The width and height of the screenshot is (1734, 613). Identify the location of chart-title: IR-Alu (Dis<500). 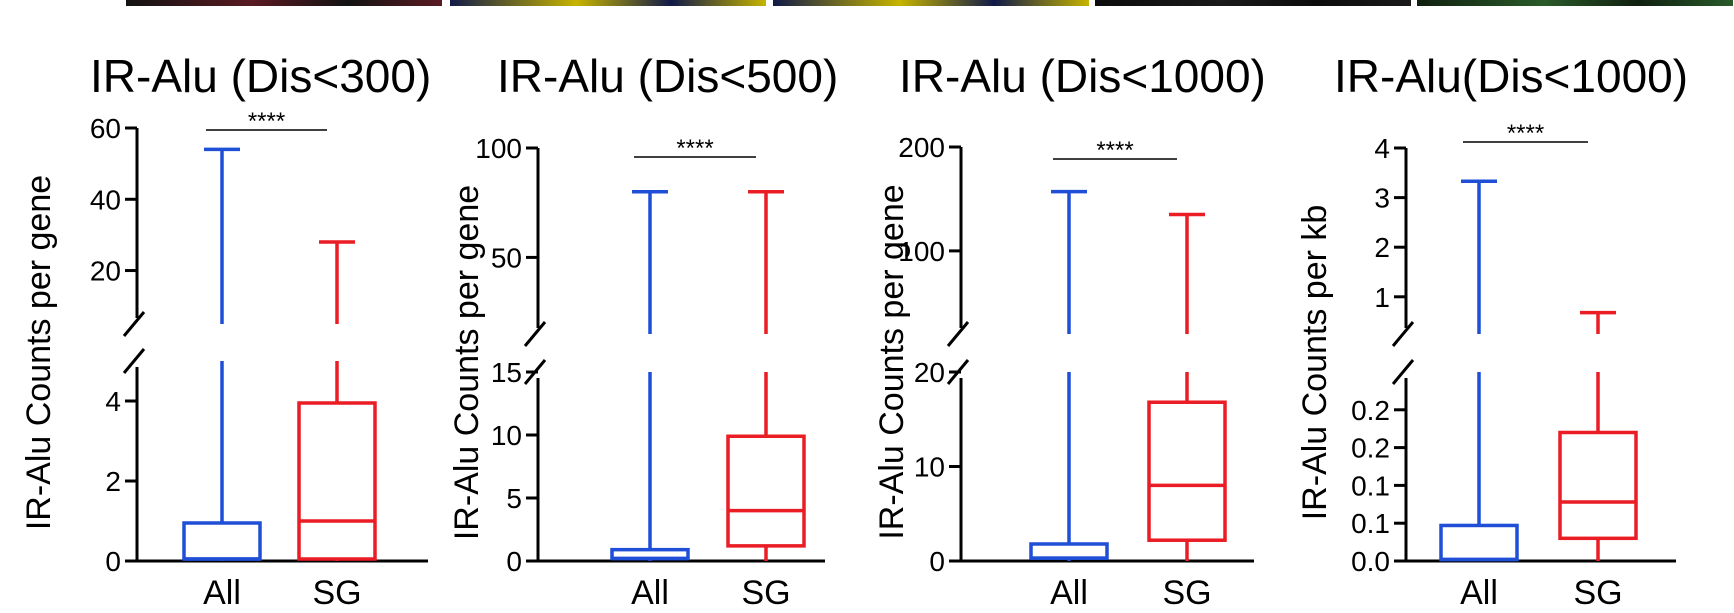
(667, 76).